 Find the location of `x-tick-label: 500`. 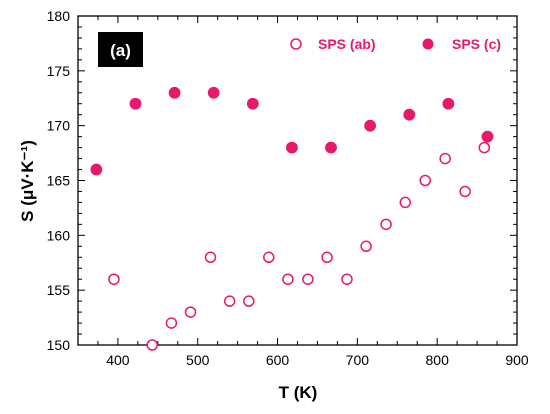

x-tick-label: 500 is located at coordinates (198, 360).